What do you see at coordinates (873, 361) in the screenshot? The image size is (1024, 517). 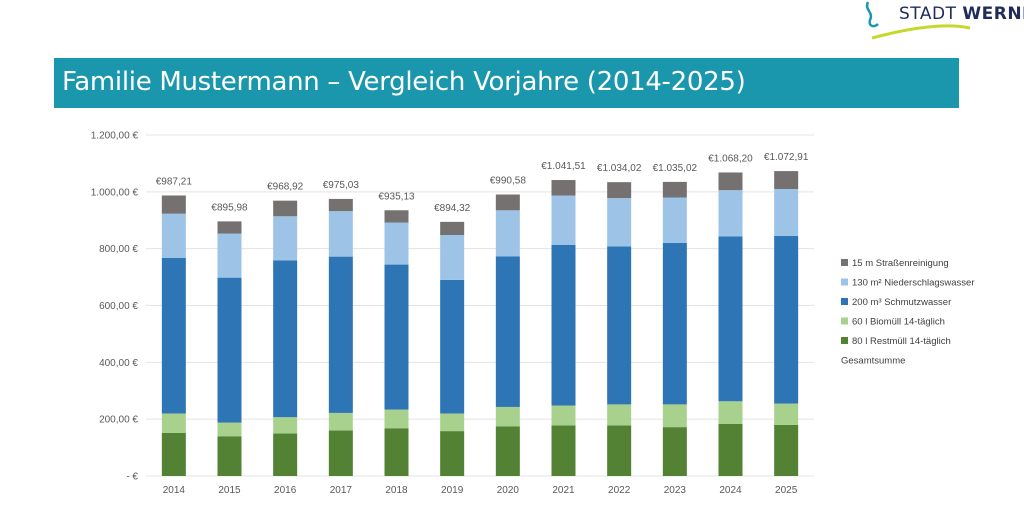 I see `legend-label: Gesamtsumme` at bounding box center [873, 361].